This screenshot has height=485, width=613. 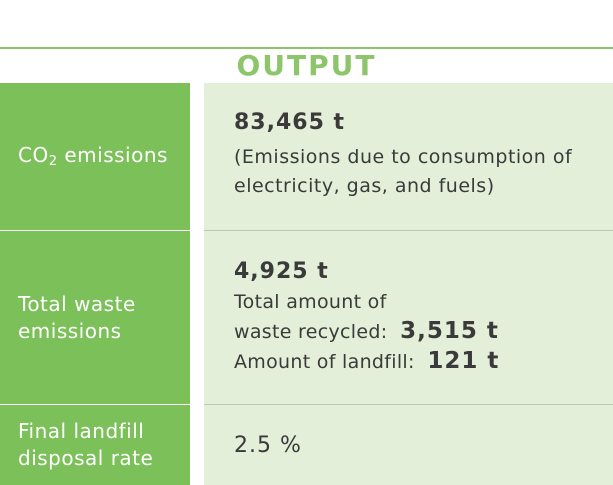 What do you see at coordinates (53, 161) in the screenshot?
I see `co2-label-subscript: 2` at bounding box center [53, 161].